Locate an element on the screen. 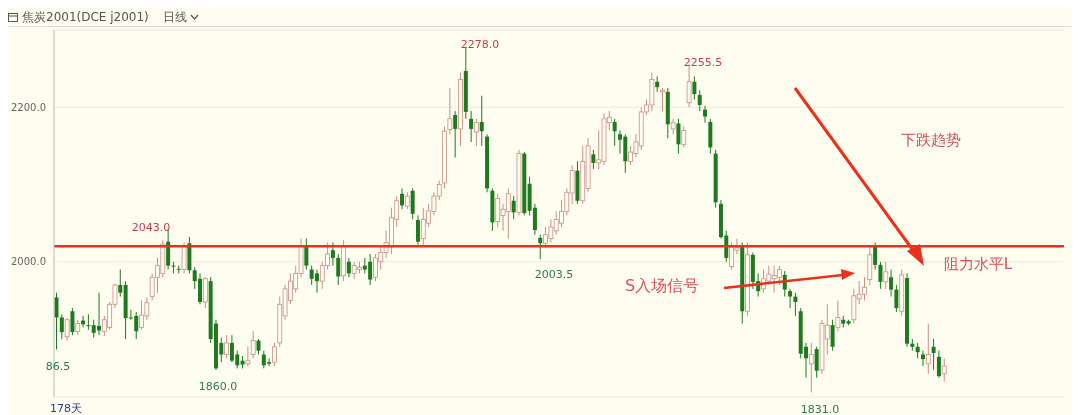 The image size is (1080, 415). text: 178天 is located at coordinates (66, 408).